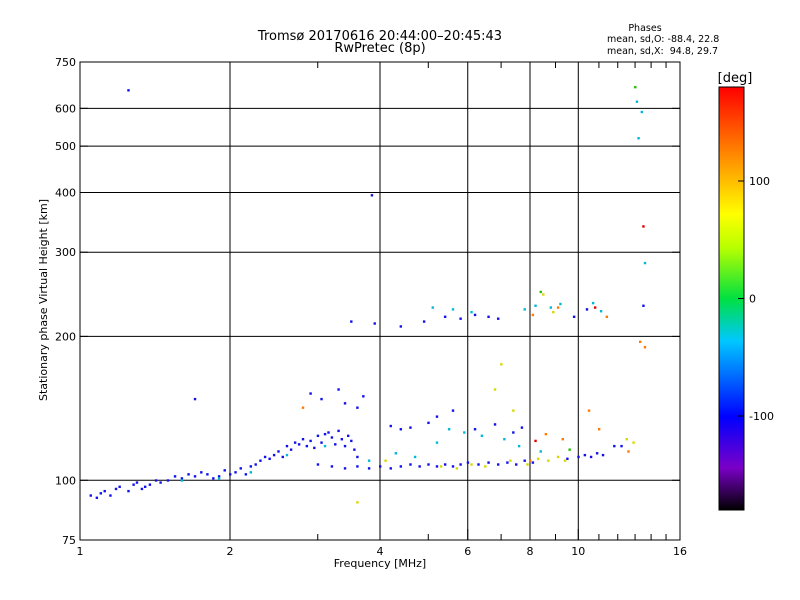  Describe the element at coordinates (663, 39) in the screenshot. I see `phase-stats-o: mean, sd,O: -88.4, 22.8` at that location.